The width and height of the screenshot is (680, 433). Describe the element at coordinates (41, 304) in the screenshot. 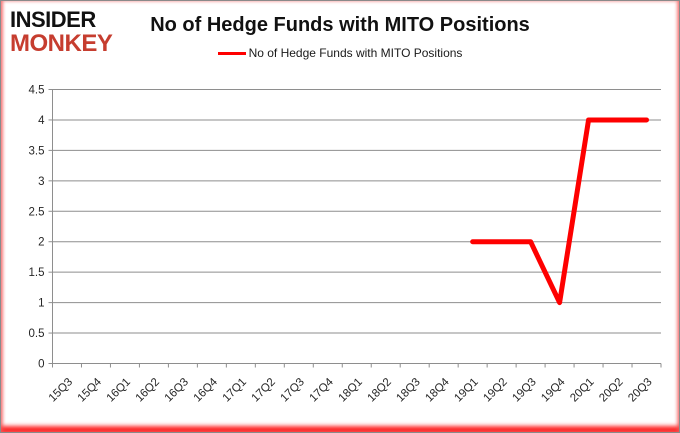

I see `svg-text: 1` at that location.